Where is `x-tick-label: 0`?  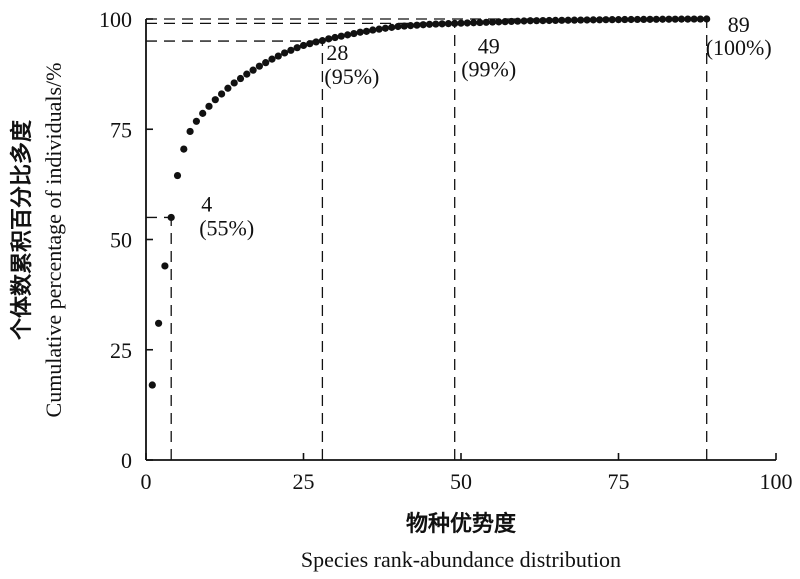 x-tick-label: 0 is located at coordinates (146, 481).